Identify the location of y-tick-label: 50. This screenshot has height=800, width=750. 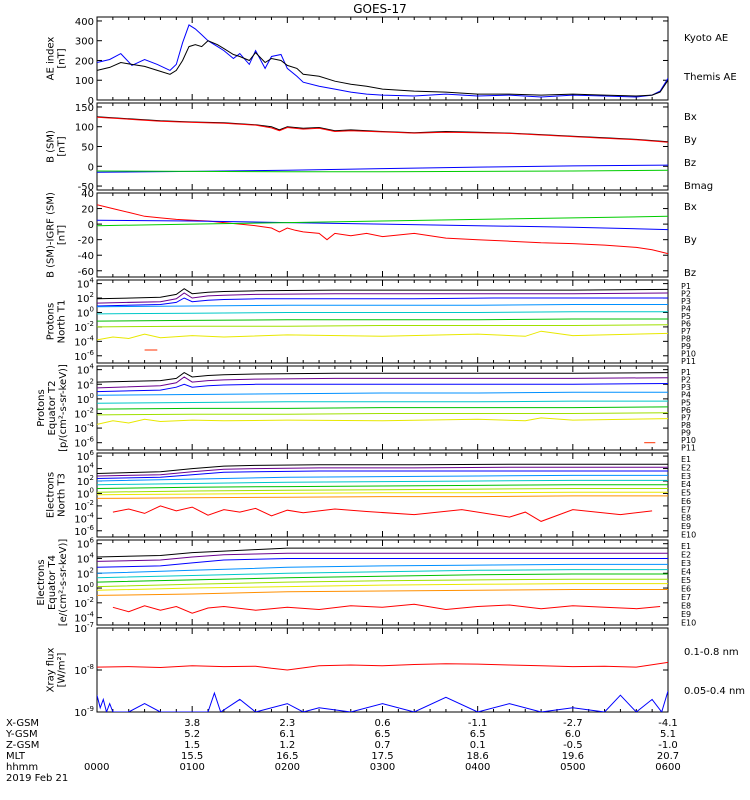
(87, 148).